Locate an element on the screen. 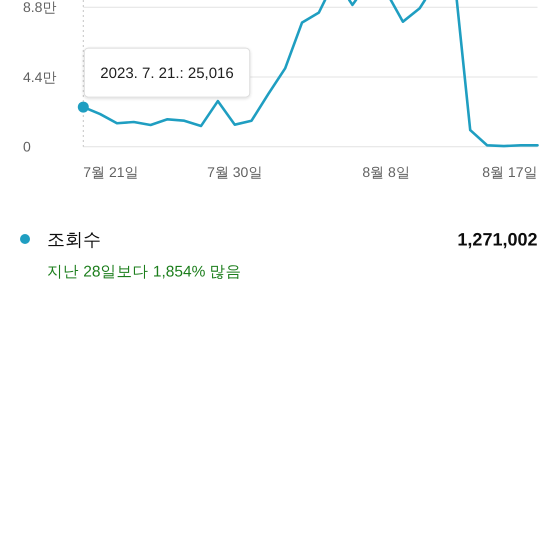 This screenshot has height=560, width=560. annotation: 1,271,002 is located at coordinates (497, 239).